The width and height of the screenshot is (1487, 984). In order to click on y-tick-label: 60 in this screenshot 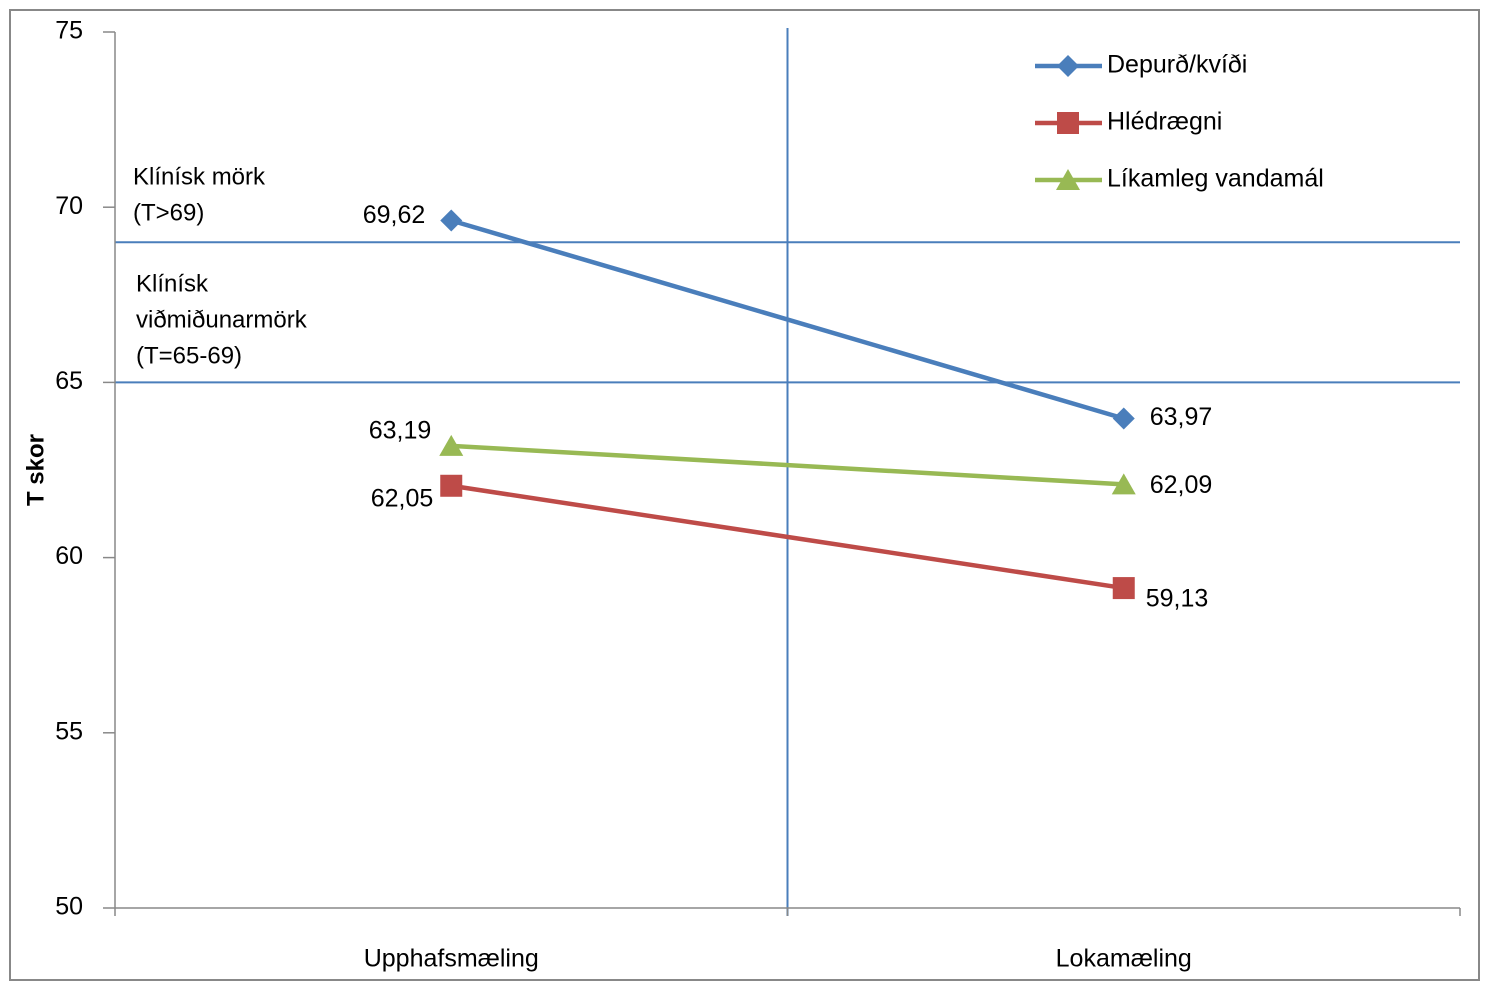, I will do `click(69, 556)`.